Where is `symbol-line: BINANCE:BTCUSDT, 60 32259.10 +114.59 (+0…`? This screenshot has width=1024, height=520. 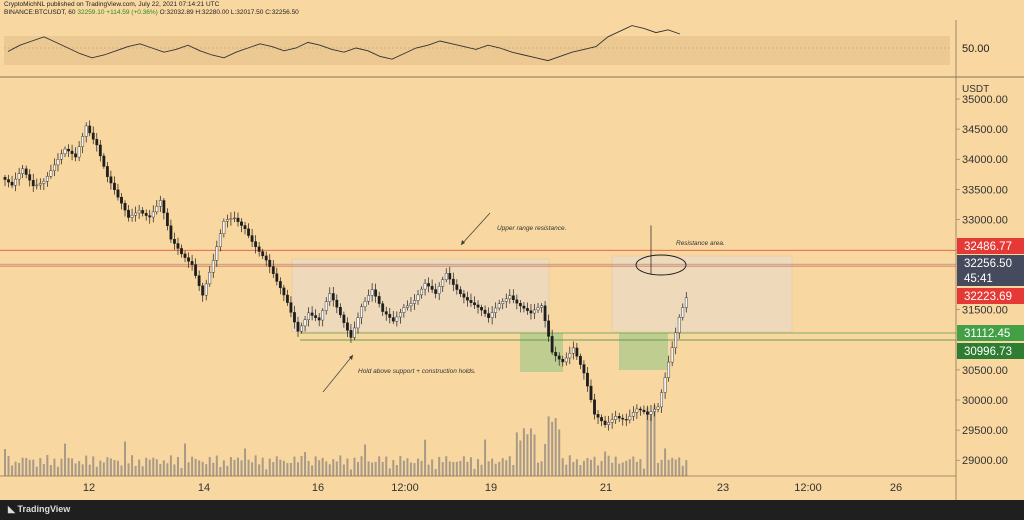
symbol-line: BINANCE:BTCUSDT, 60 32259.10 +114.59 (+0… is located at coordinates (512, 13).